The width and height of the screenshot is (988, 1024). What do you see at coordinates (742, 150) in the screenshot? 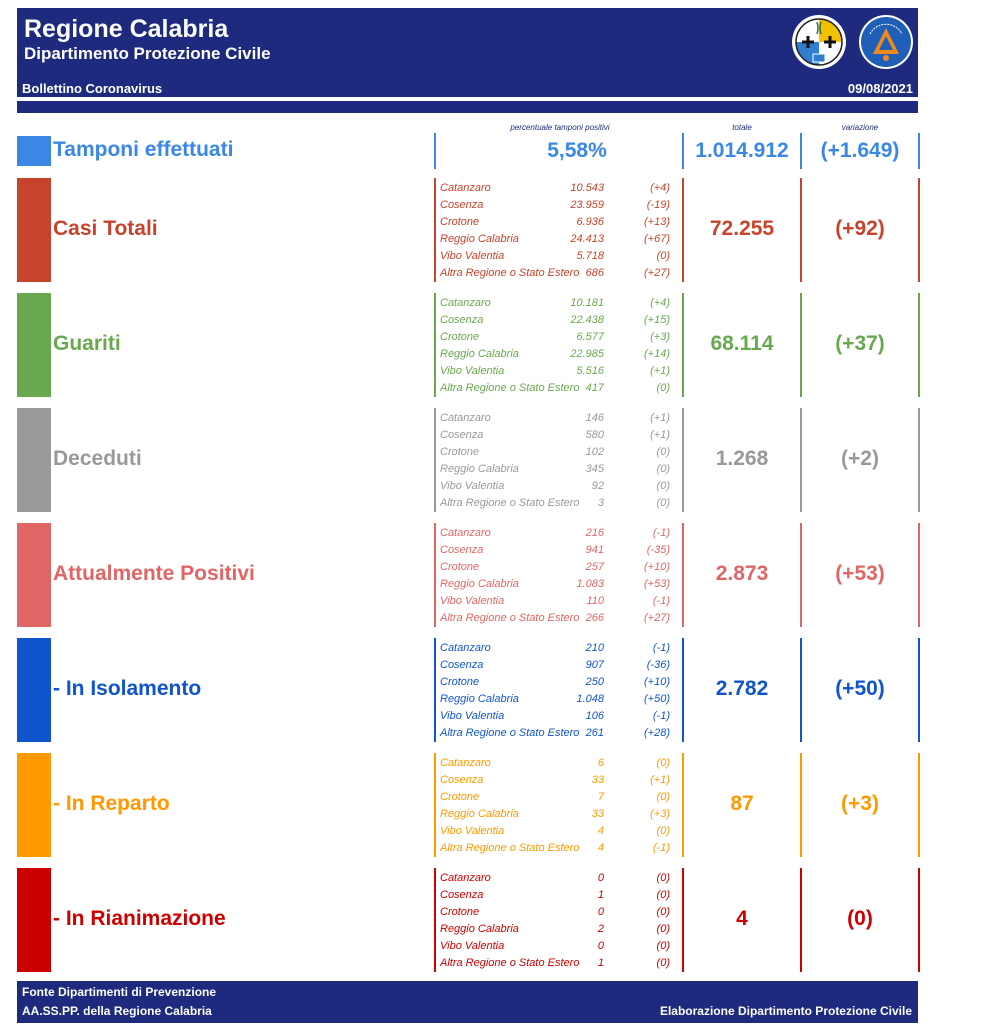
I see `tamponi-total: 1.014.912` at bounding box center [742, 150].